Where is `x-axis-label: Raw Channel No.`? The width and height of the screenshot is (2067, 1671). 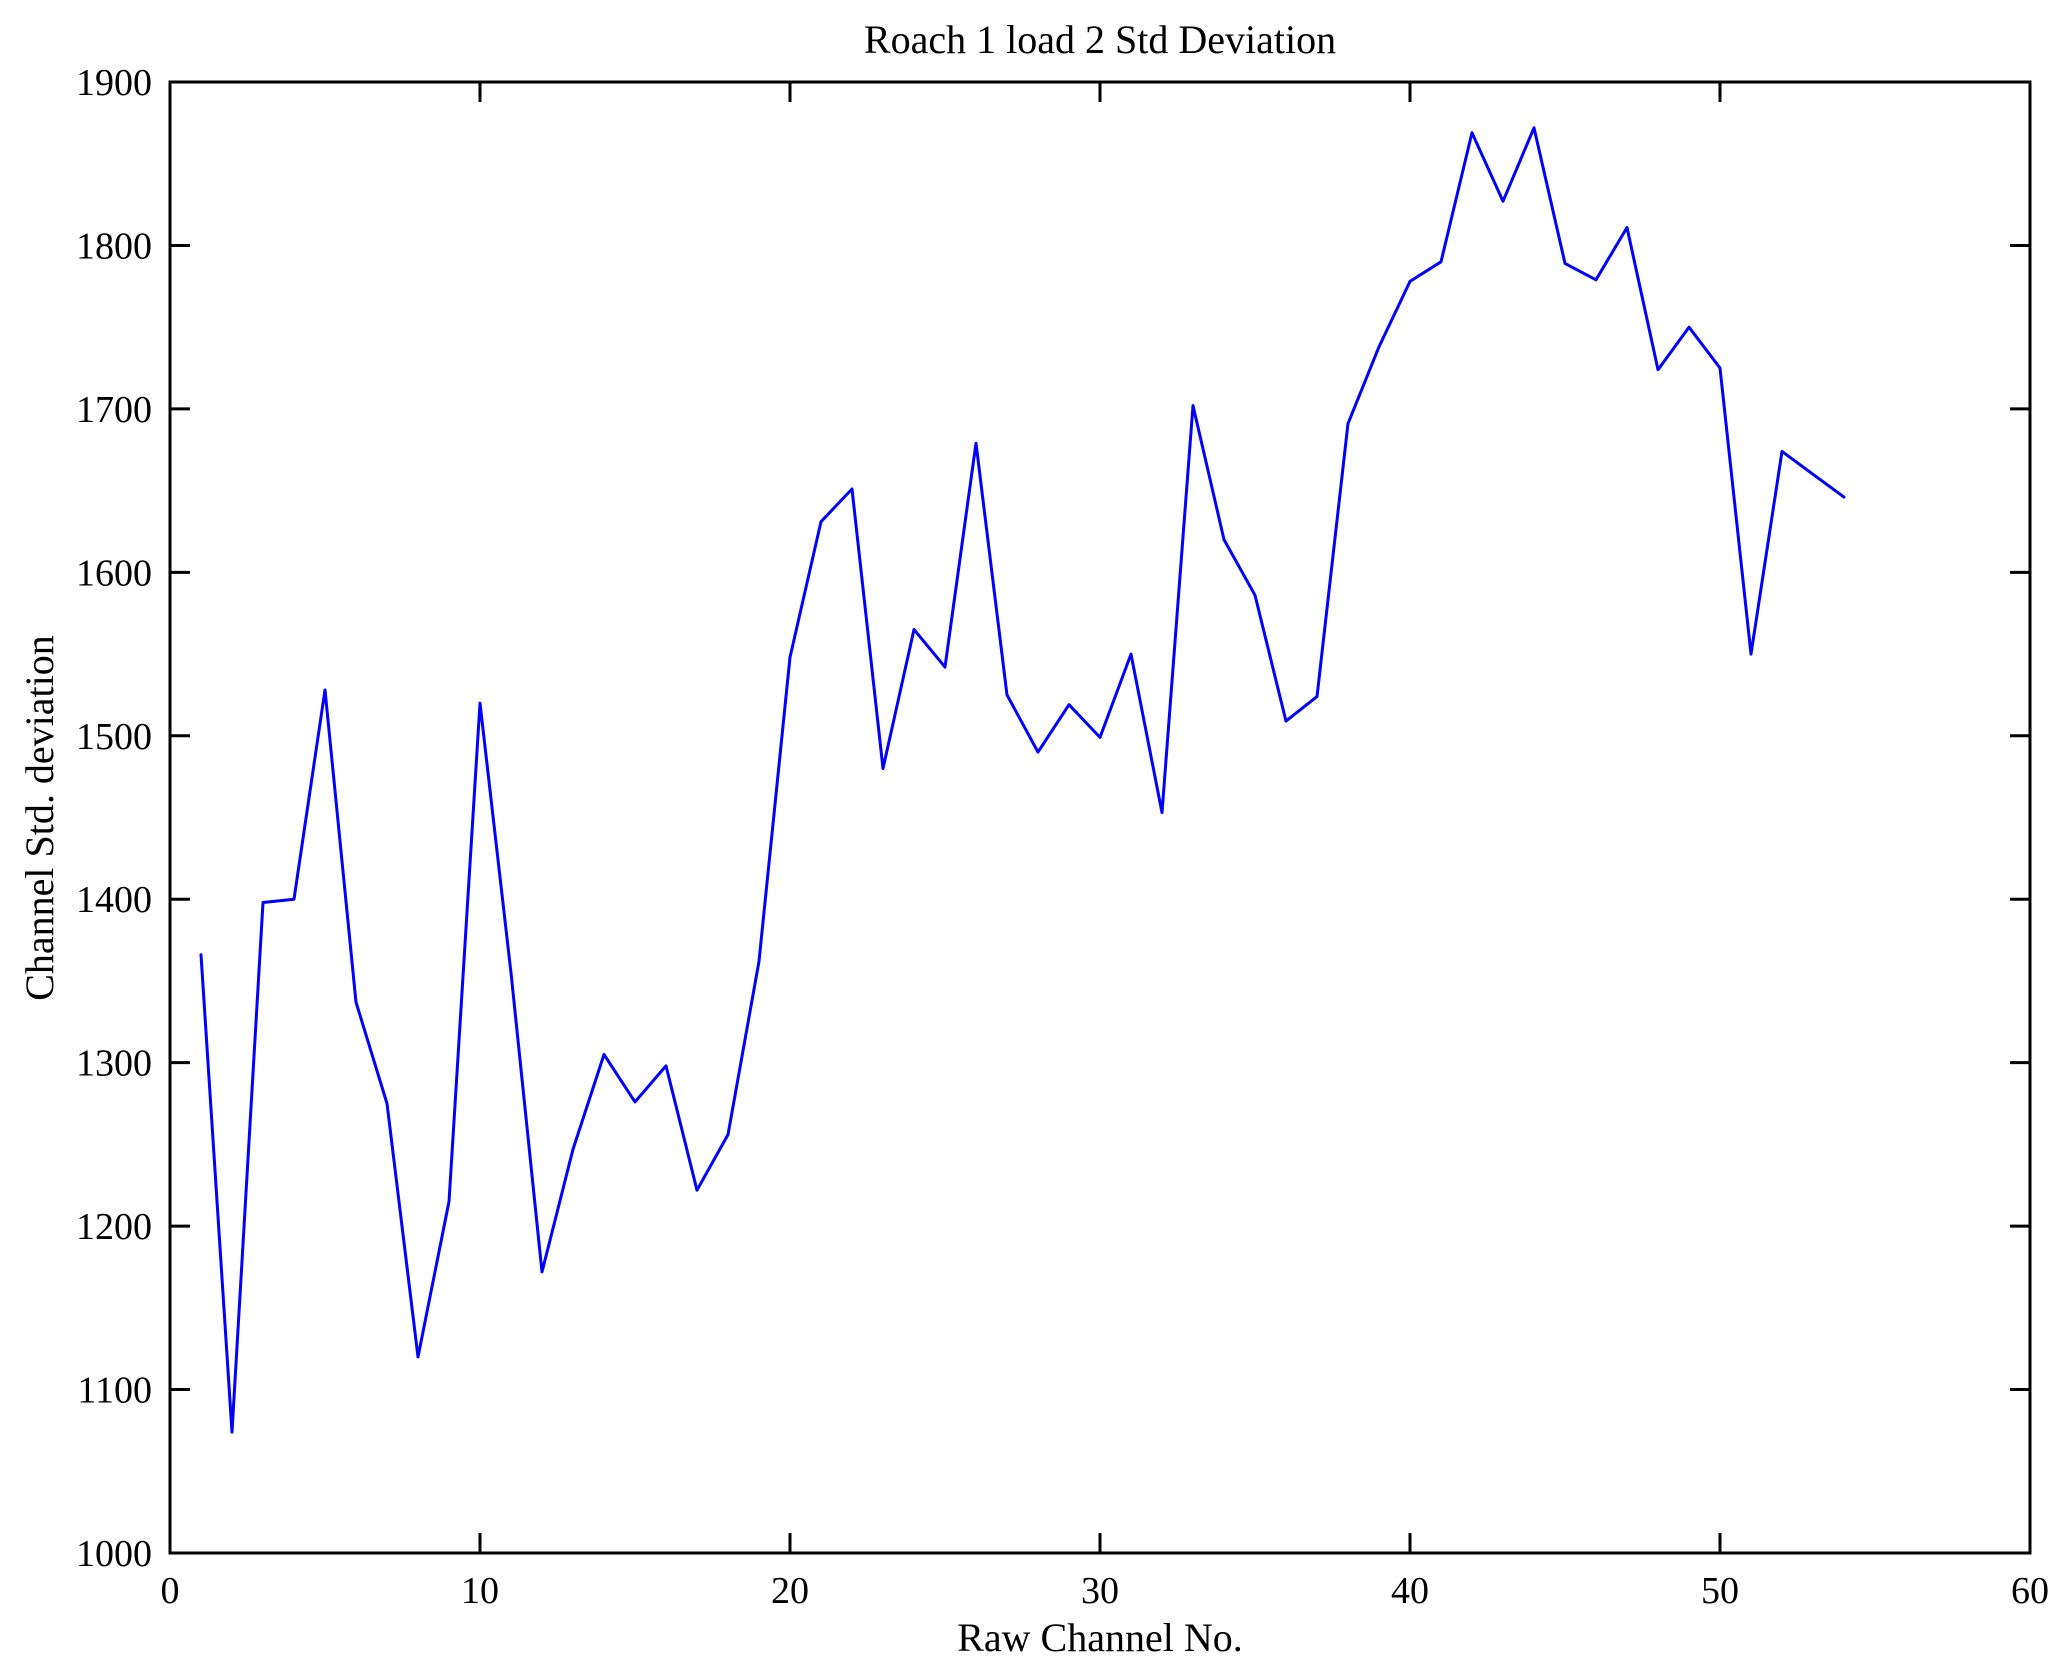
x-axis-label: Raw Channel No. is located at coordinates (1100, 1637).